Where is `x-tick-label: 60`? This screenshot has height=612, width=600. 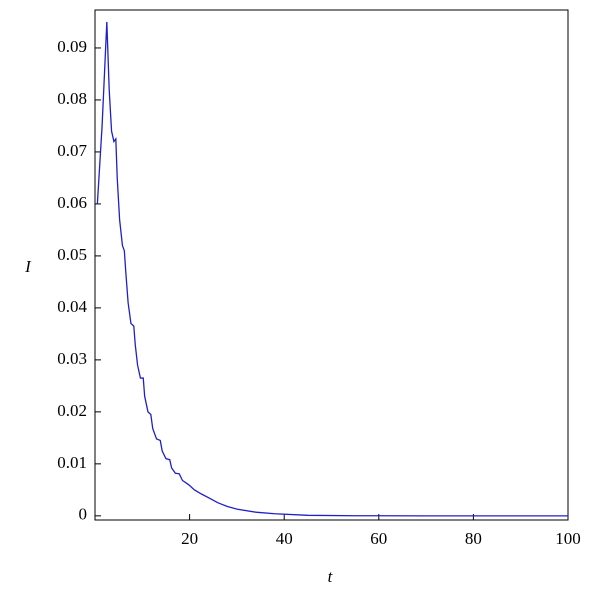 x-tick-label: 60 is located at coordinates (378, 538).